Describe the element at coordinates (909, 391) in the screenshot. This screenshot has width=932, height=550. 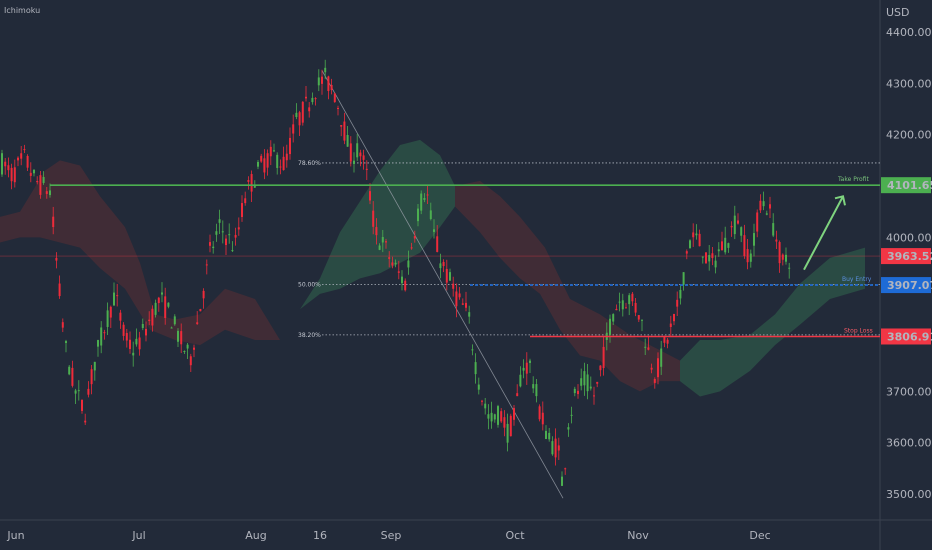
I see `price-tick-label: 3700.00` at that location.